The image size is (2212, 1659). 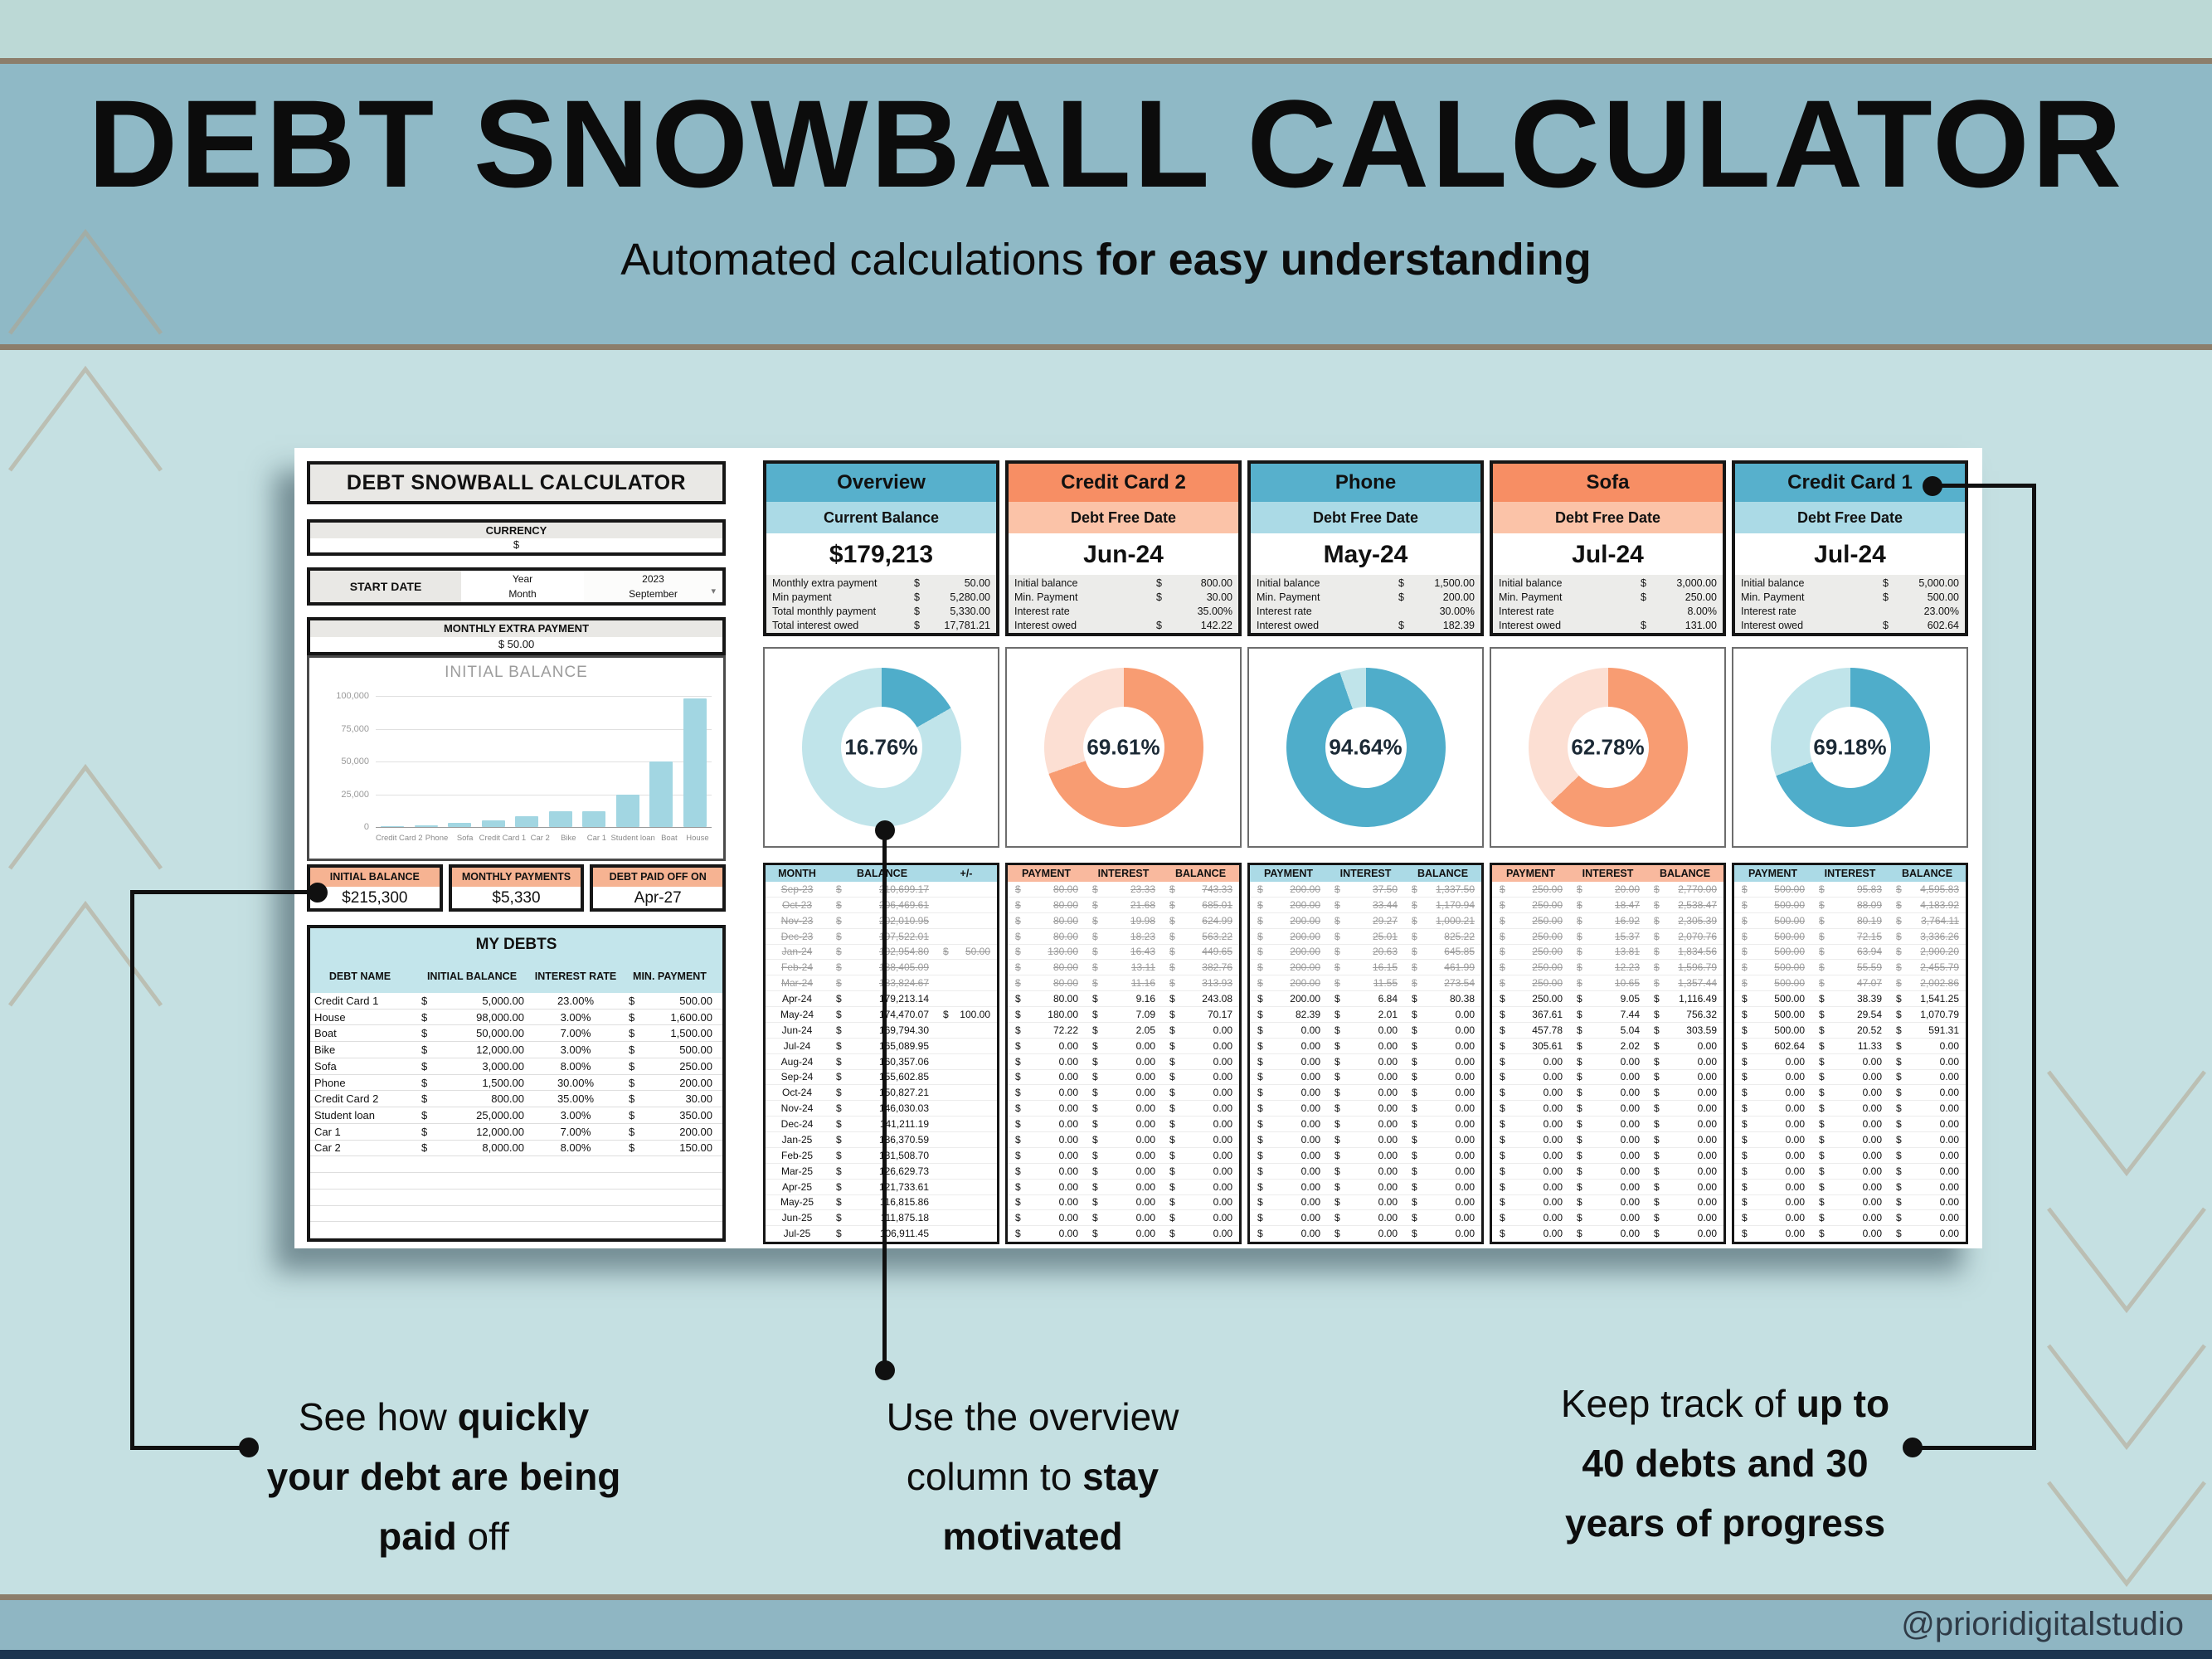 What do you see at coordinates (1308, 1014) in the screenshot?
I see `amount: 82.39` at bounding box center [1308, 1014].